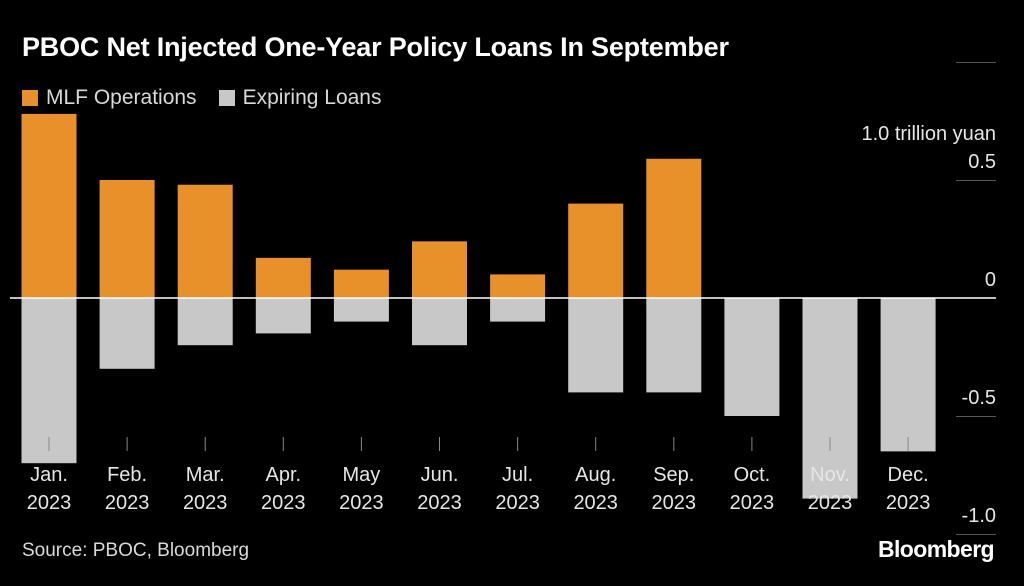 Image resolution: width=1024 pixels, height=586 pixels. I want to click on legend-swatch-mlf, so click(30, 98).